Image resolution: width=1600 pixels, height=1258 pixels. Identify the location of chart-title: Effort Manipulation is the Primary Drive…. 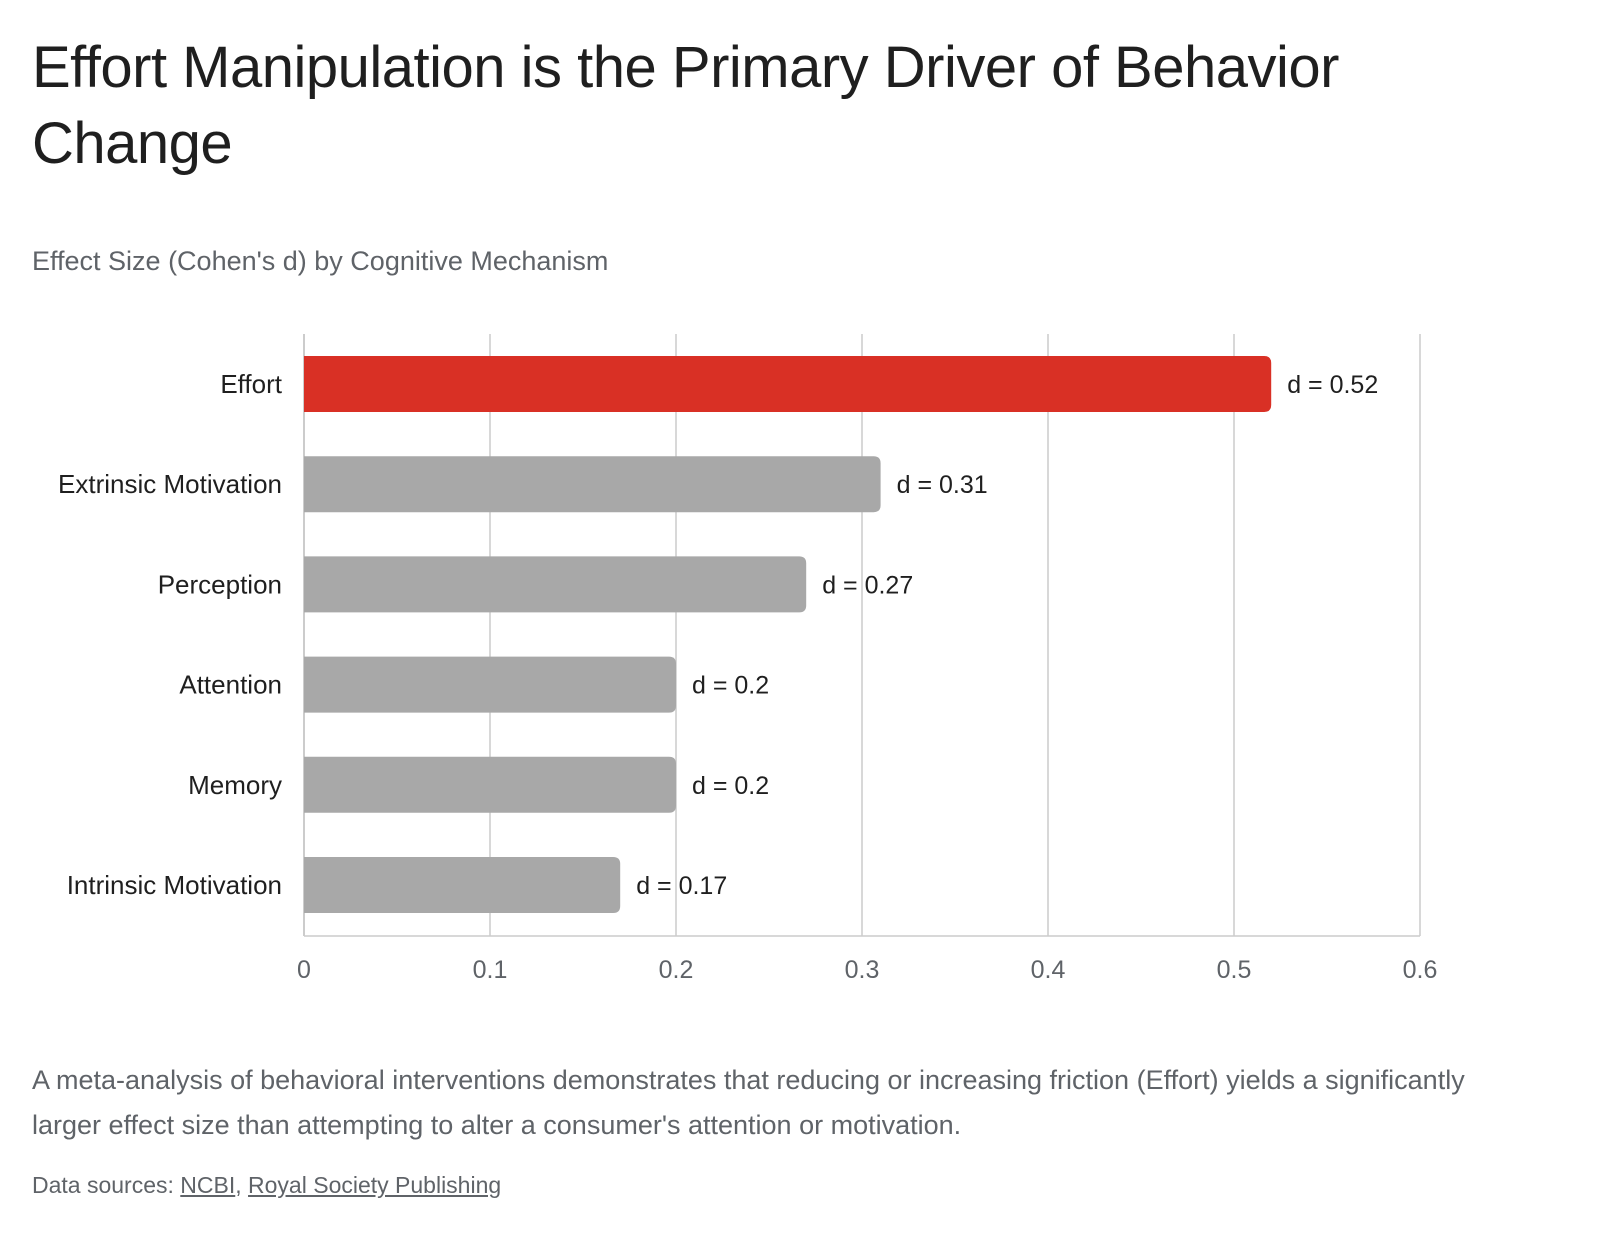
(685, 105).